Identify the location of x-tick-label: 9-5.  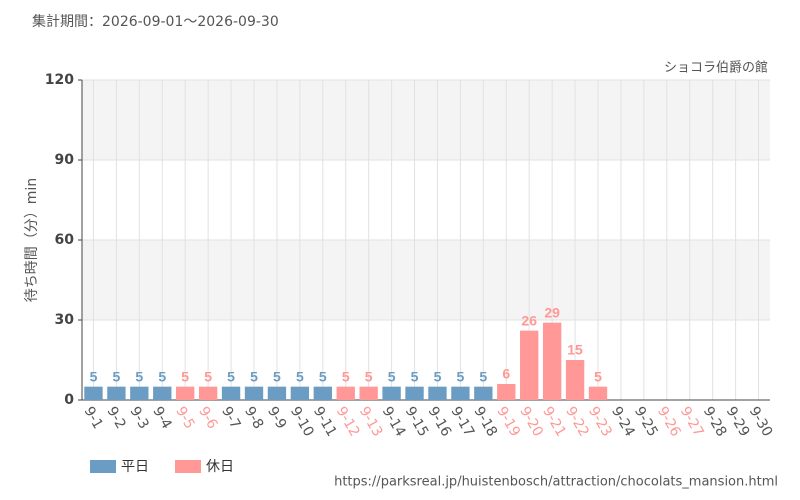
(184, 418).